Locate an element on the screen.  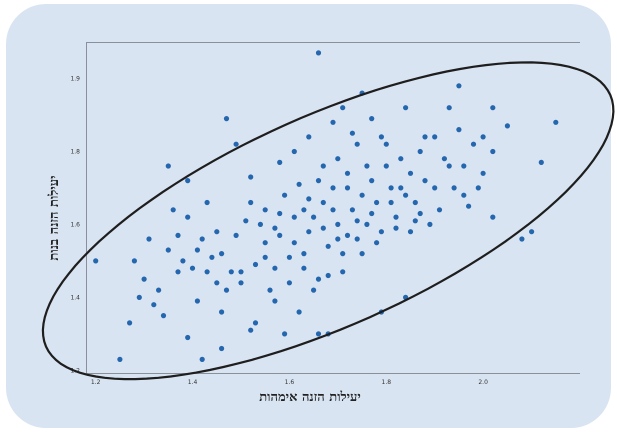
y-tick-label: 1.8 is located at coordinates (75, 151).